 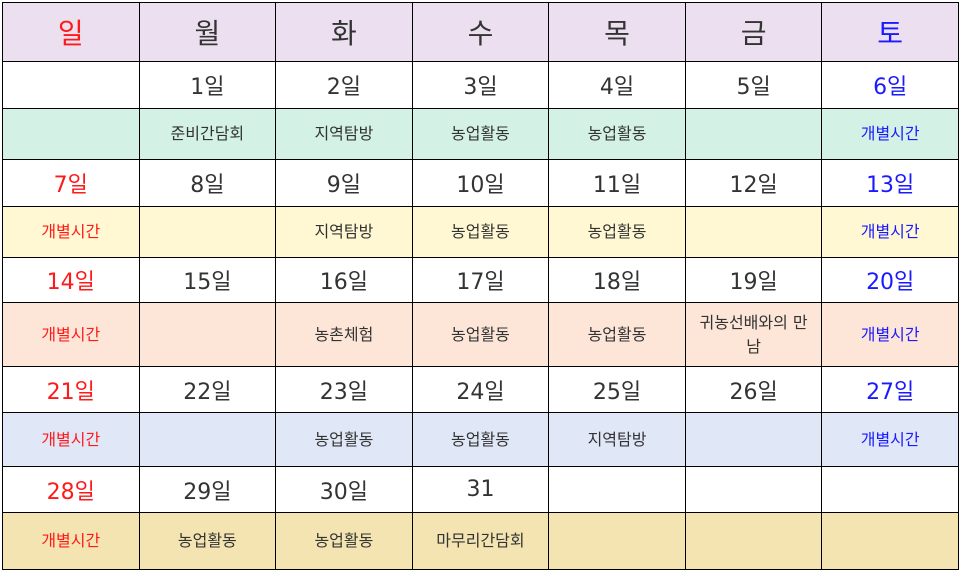 I want to click on date-cell: 21일, so click(x=71, y=389).